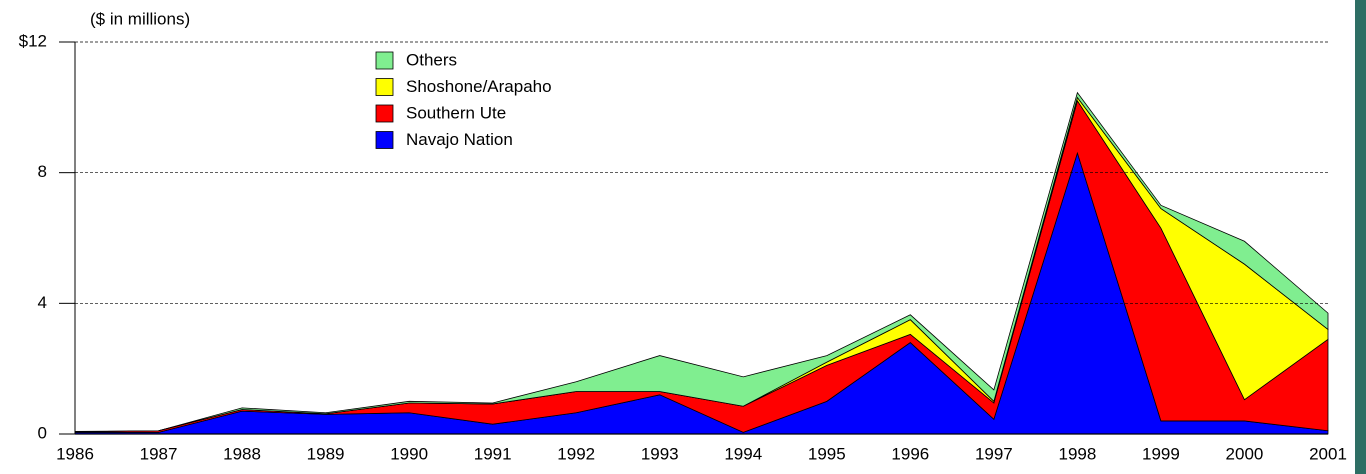 The image size is (1366, 474). Describe the element at coordinates (409, 453) in the screenshot. I see `x-tick-label: 1990` at that location.